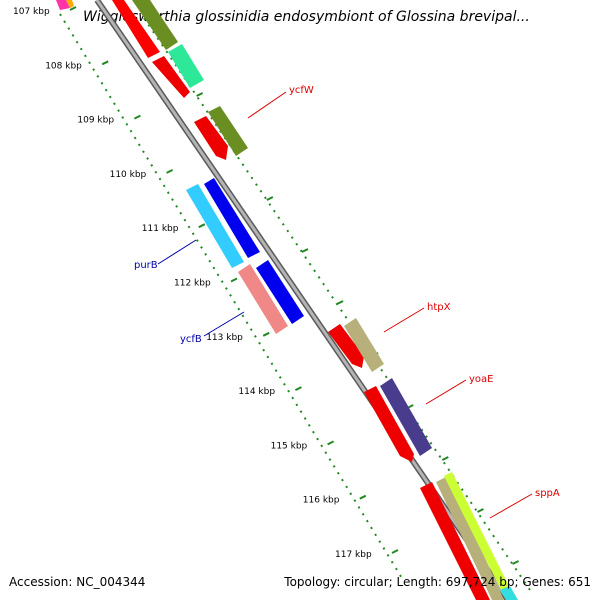  What do you see at coordinates (186, 66) in the screenshot?
I see `feature-top-green` at bounding box center [186, 66].